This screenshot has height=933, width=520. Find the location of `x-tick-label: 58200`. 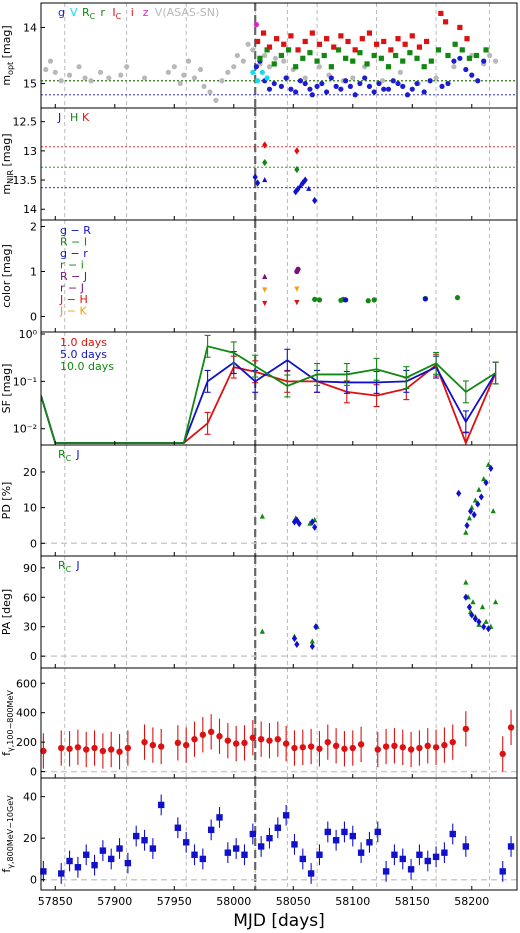

x-tick-label: 58200 is located at coordinates (471, 901).